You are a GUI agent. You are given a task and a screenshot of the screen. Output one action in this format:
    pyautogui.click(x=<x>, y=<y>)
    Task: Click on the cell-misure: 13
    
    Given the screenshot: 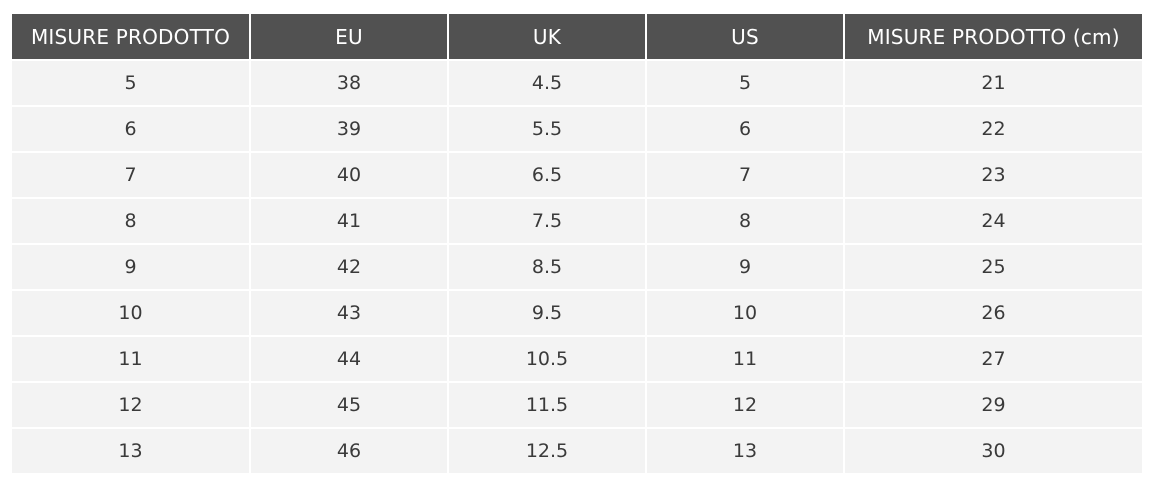 What is the action you would take?
    pyautogui.click(x=131, y=450)
    